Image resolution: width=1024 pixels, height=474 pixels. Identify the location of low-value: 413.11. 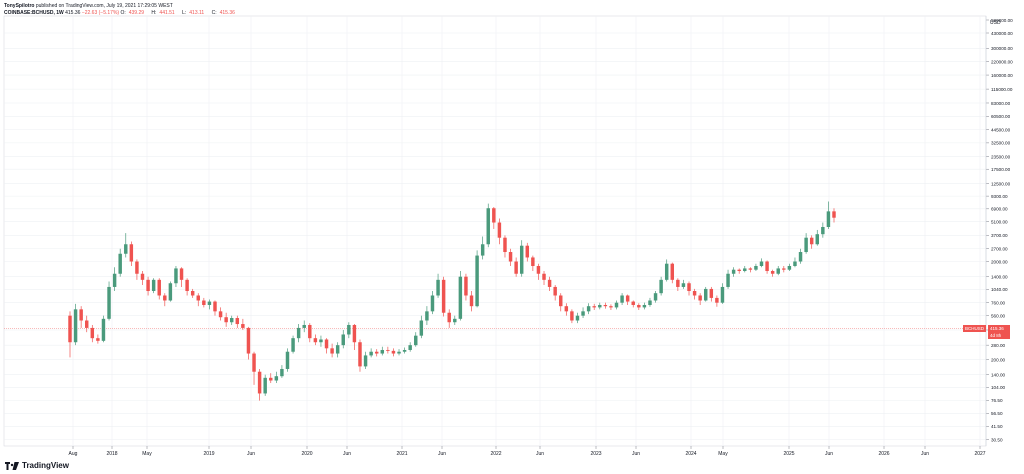
(197, 13).